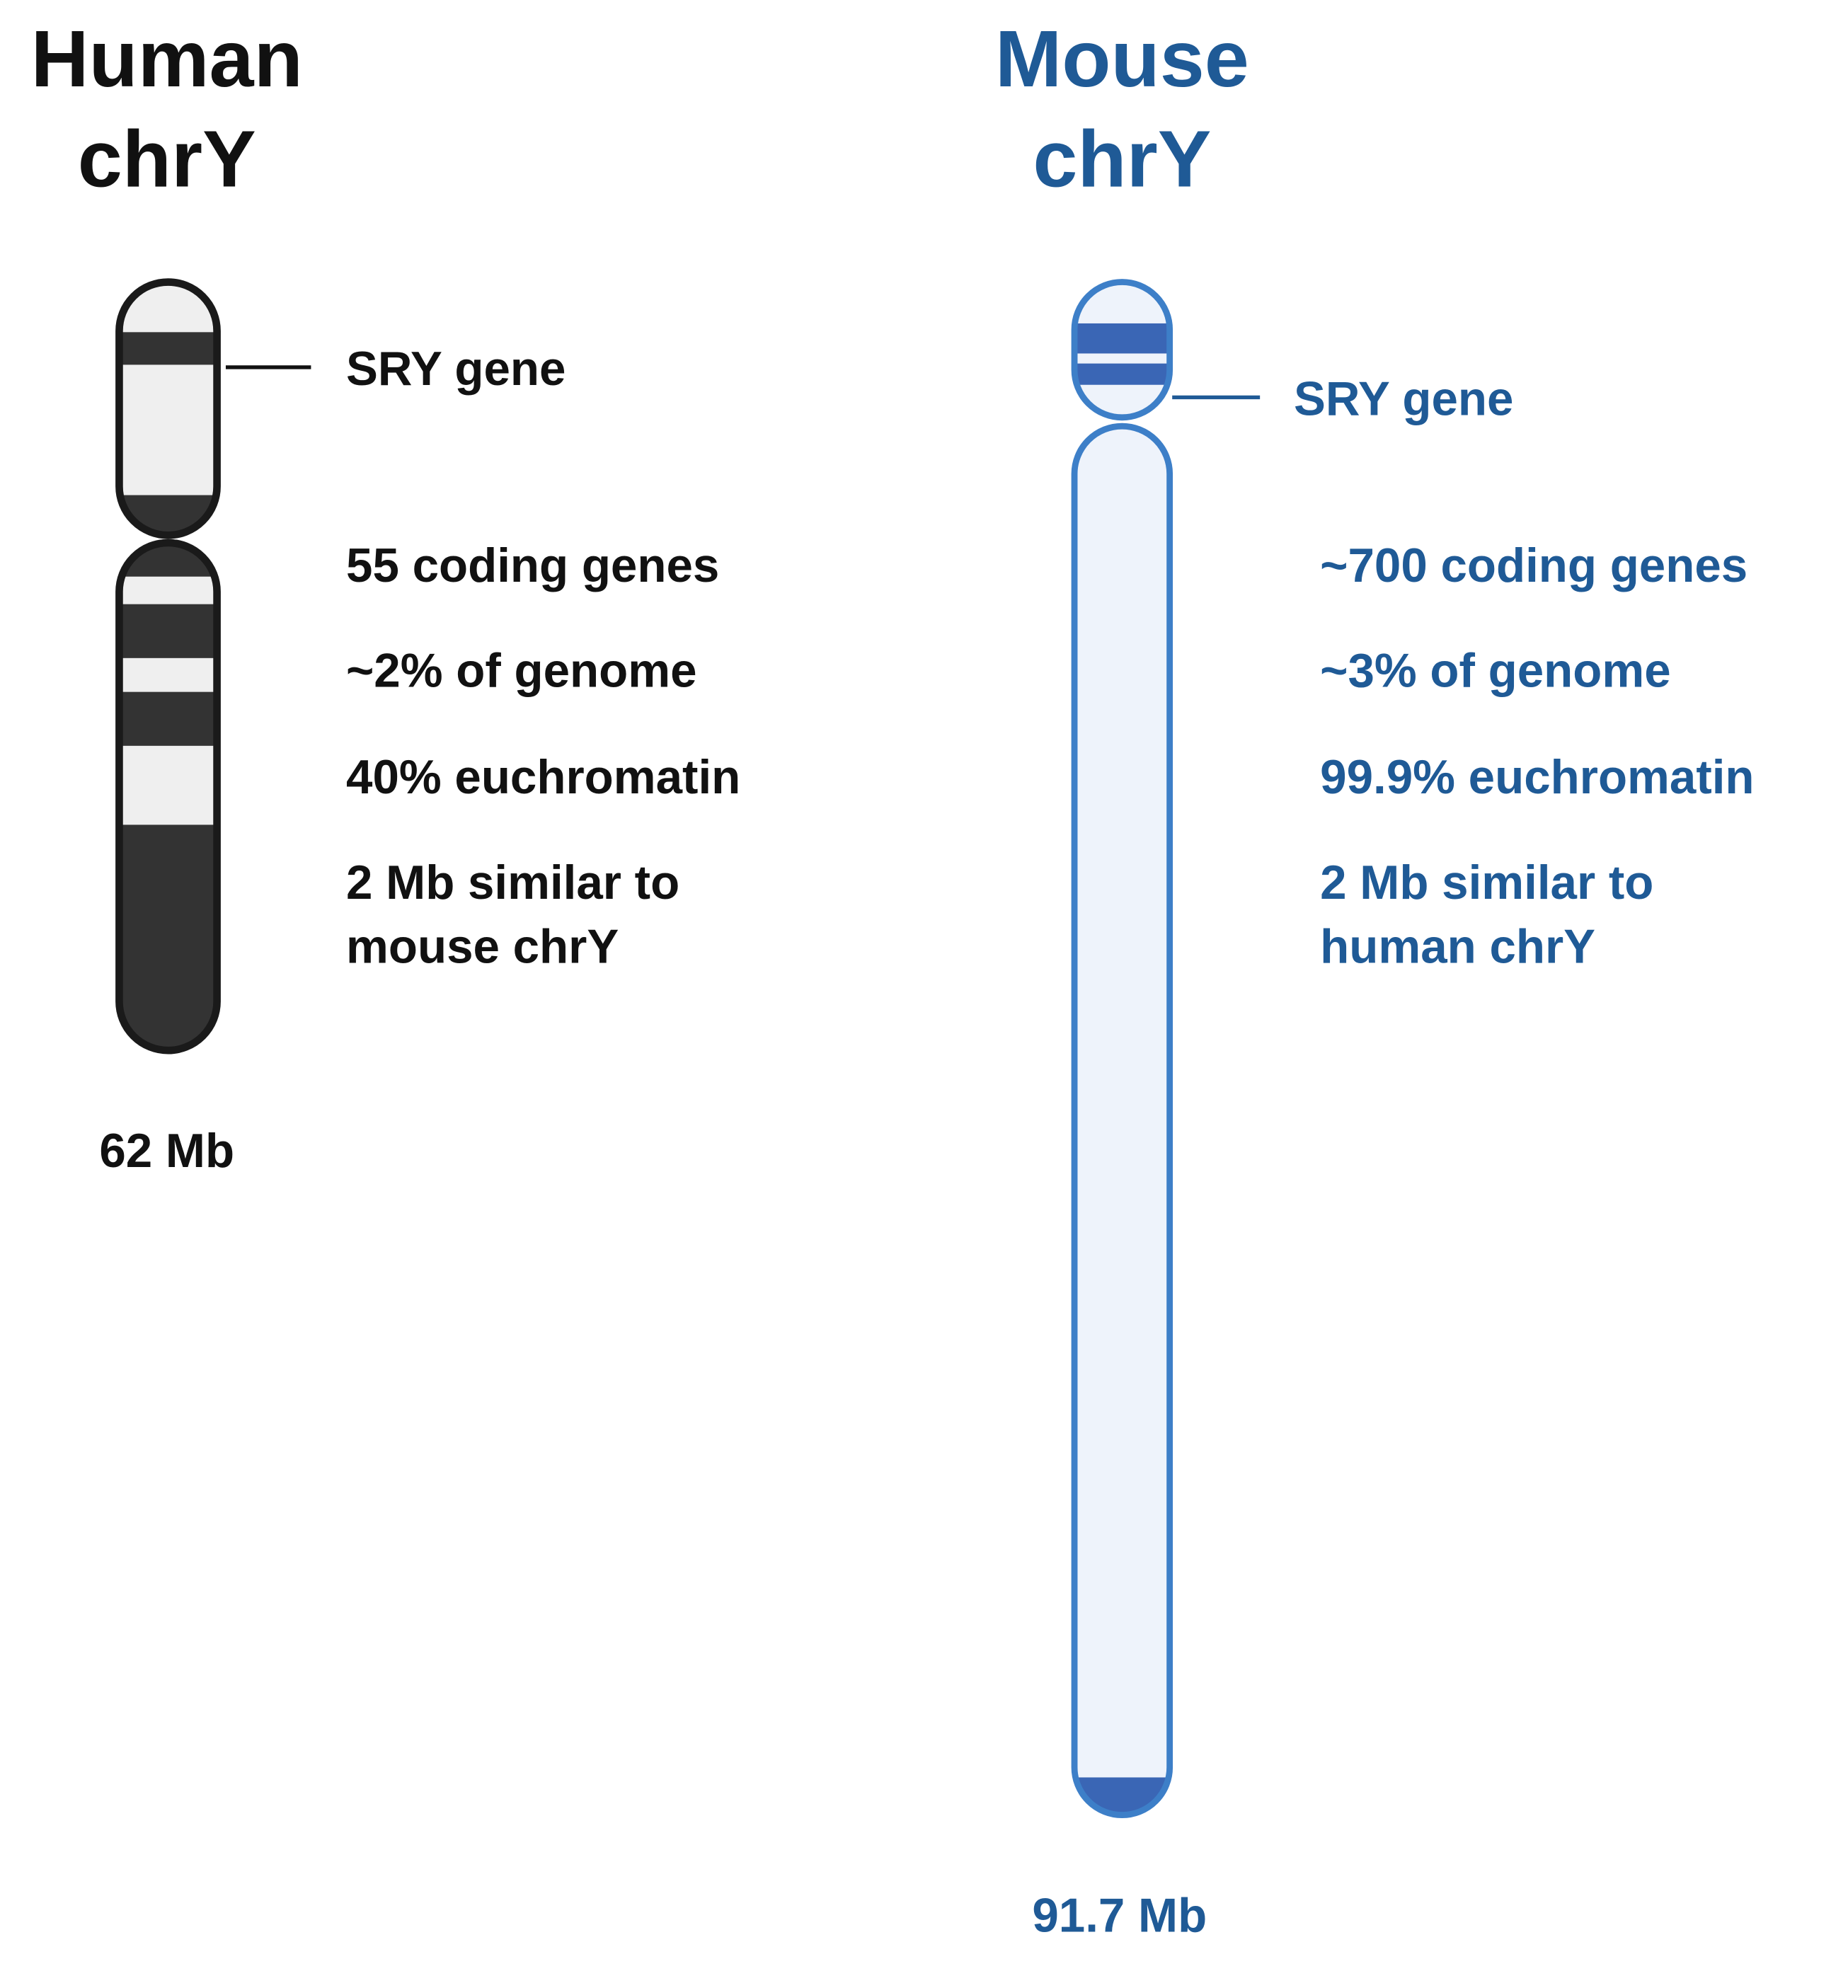 The width and height of the screenshot is (1848, 1988). Describe the element at coordinates (1122, 59) in the screenshot. I see `mouse-title: Mouse` at that location.